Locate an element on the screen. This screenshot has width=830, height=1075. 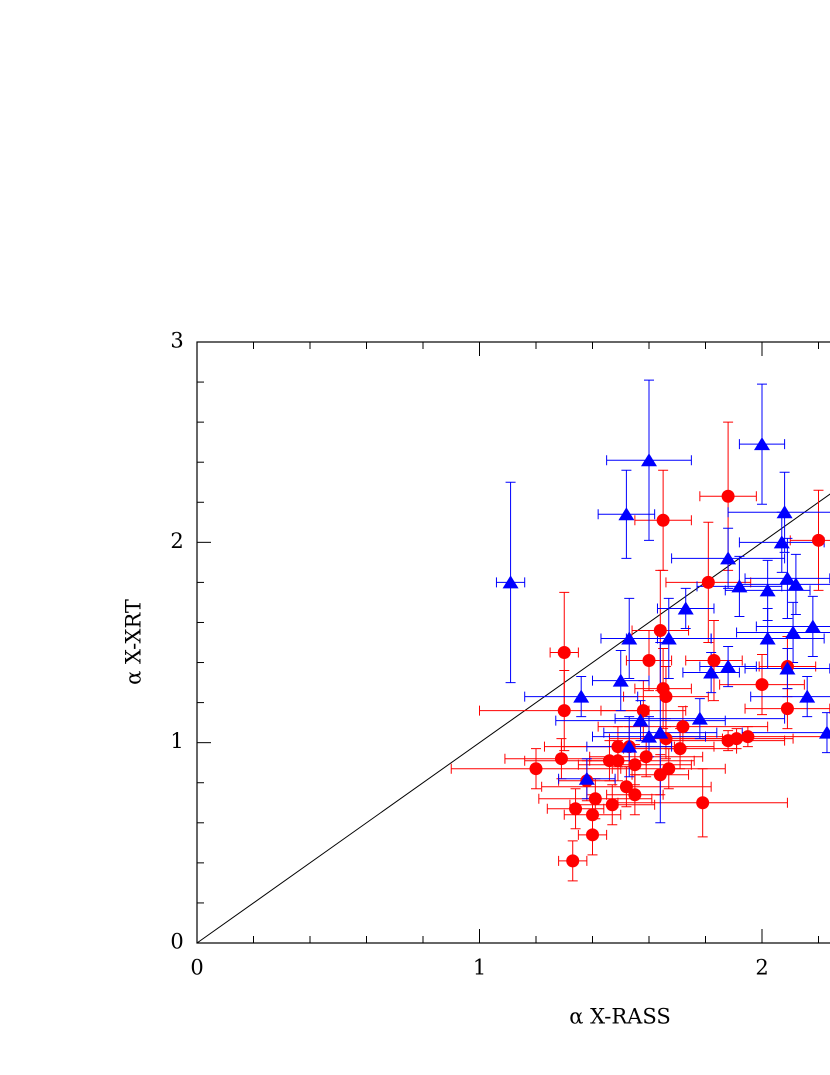
y-tick-label: 3 is located at coordinates (176, 341).